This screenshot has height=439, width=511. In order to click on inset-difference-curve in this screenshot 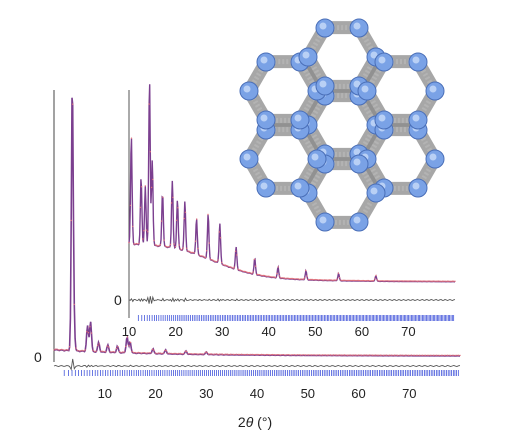, I will do `click(292, 299)`.